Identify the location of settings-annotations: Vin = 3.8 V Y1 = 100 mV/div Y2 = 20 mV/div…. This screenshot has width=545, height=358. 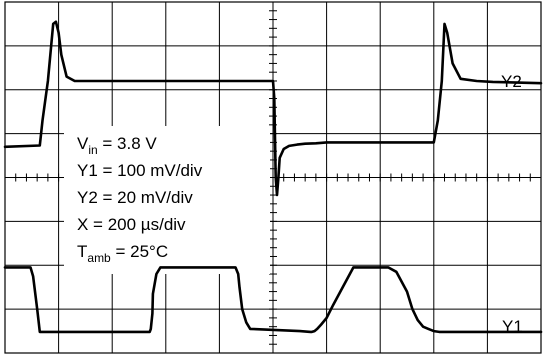
(140, 199).